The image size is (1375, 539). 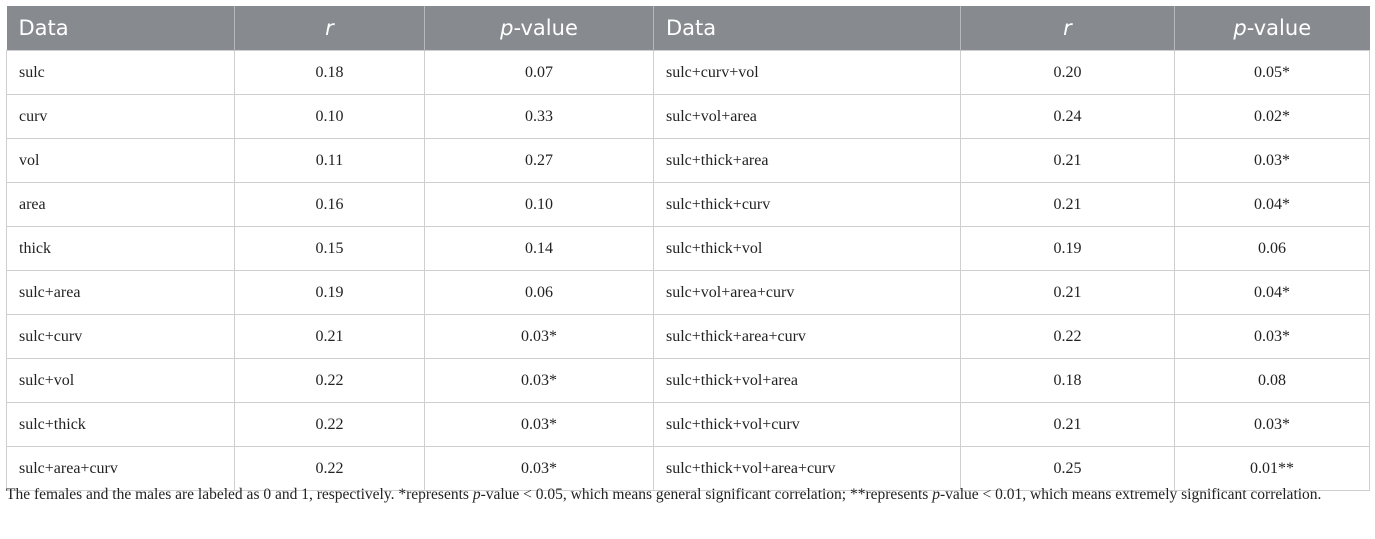 What do you see at coordinates (539, 292) in the screenshot?
I see `cell-p-value: 0.06` at bounding box center [539, 292].